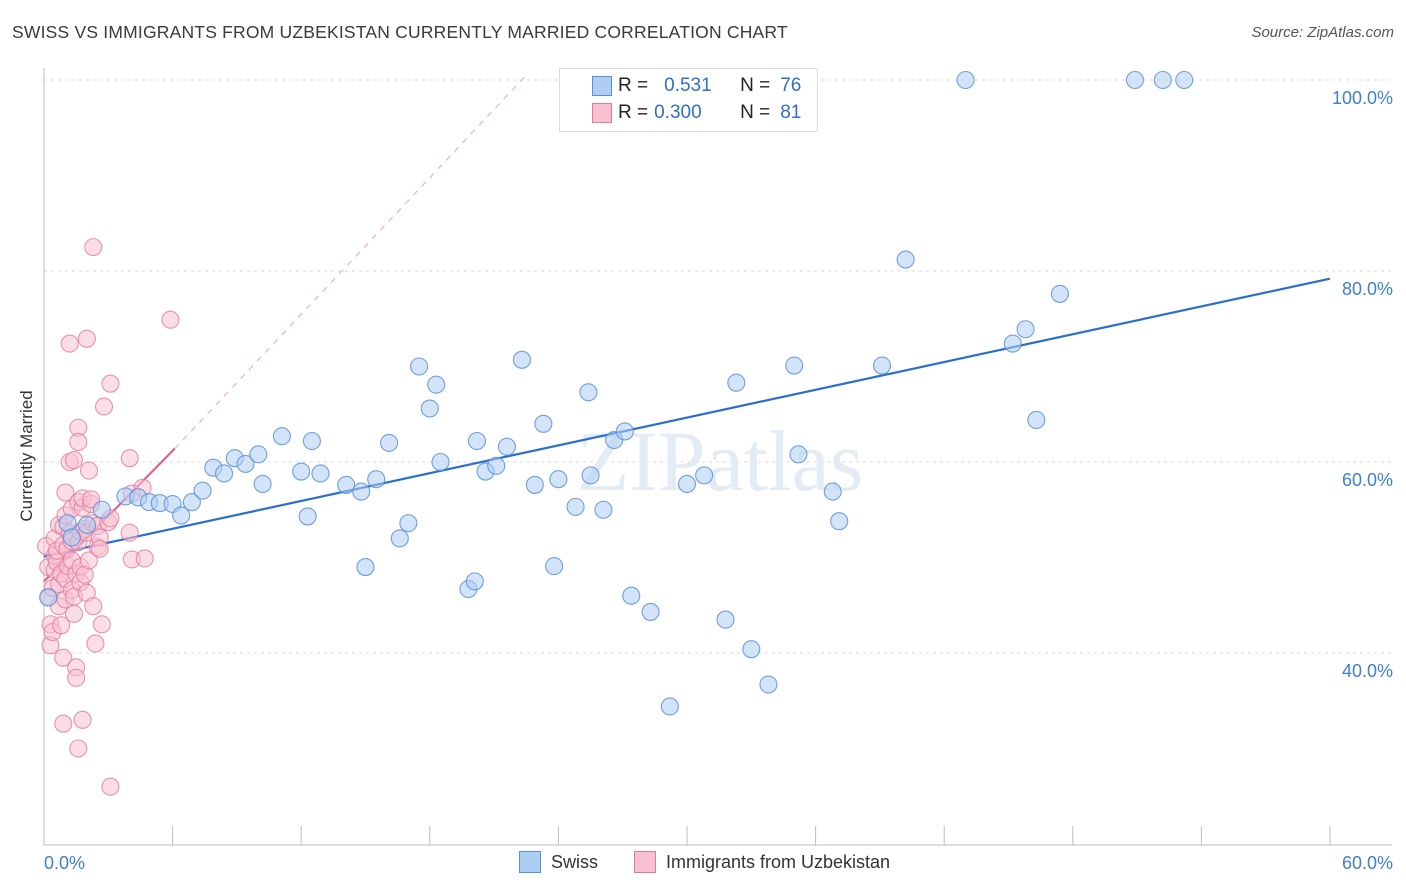  What do you see at coordinates (1322, 32) in the screenshot?
I see `source-label: Source: ZipAtlas.com` at bounding box center [1322, 32].